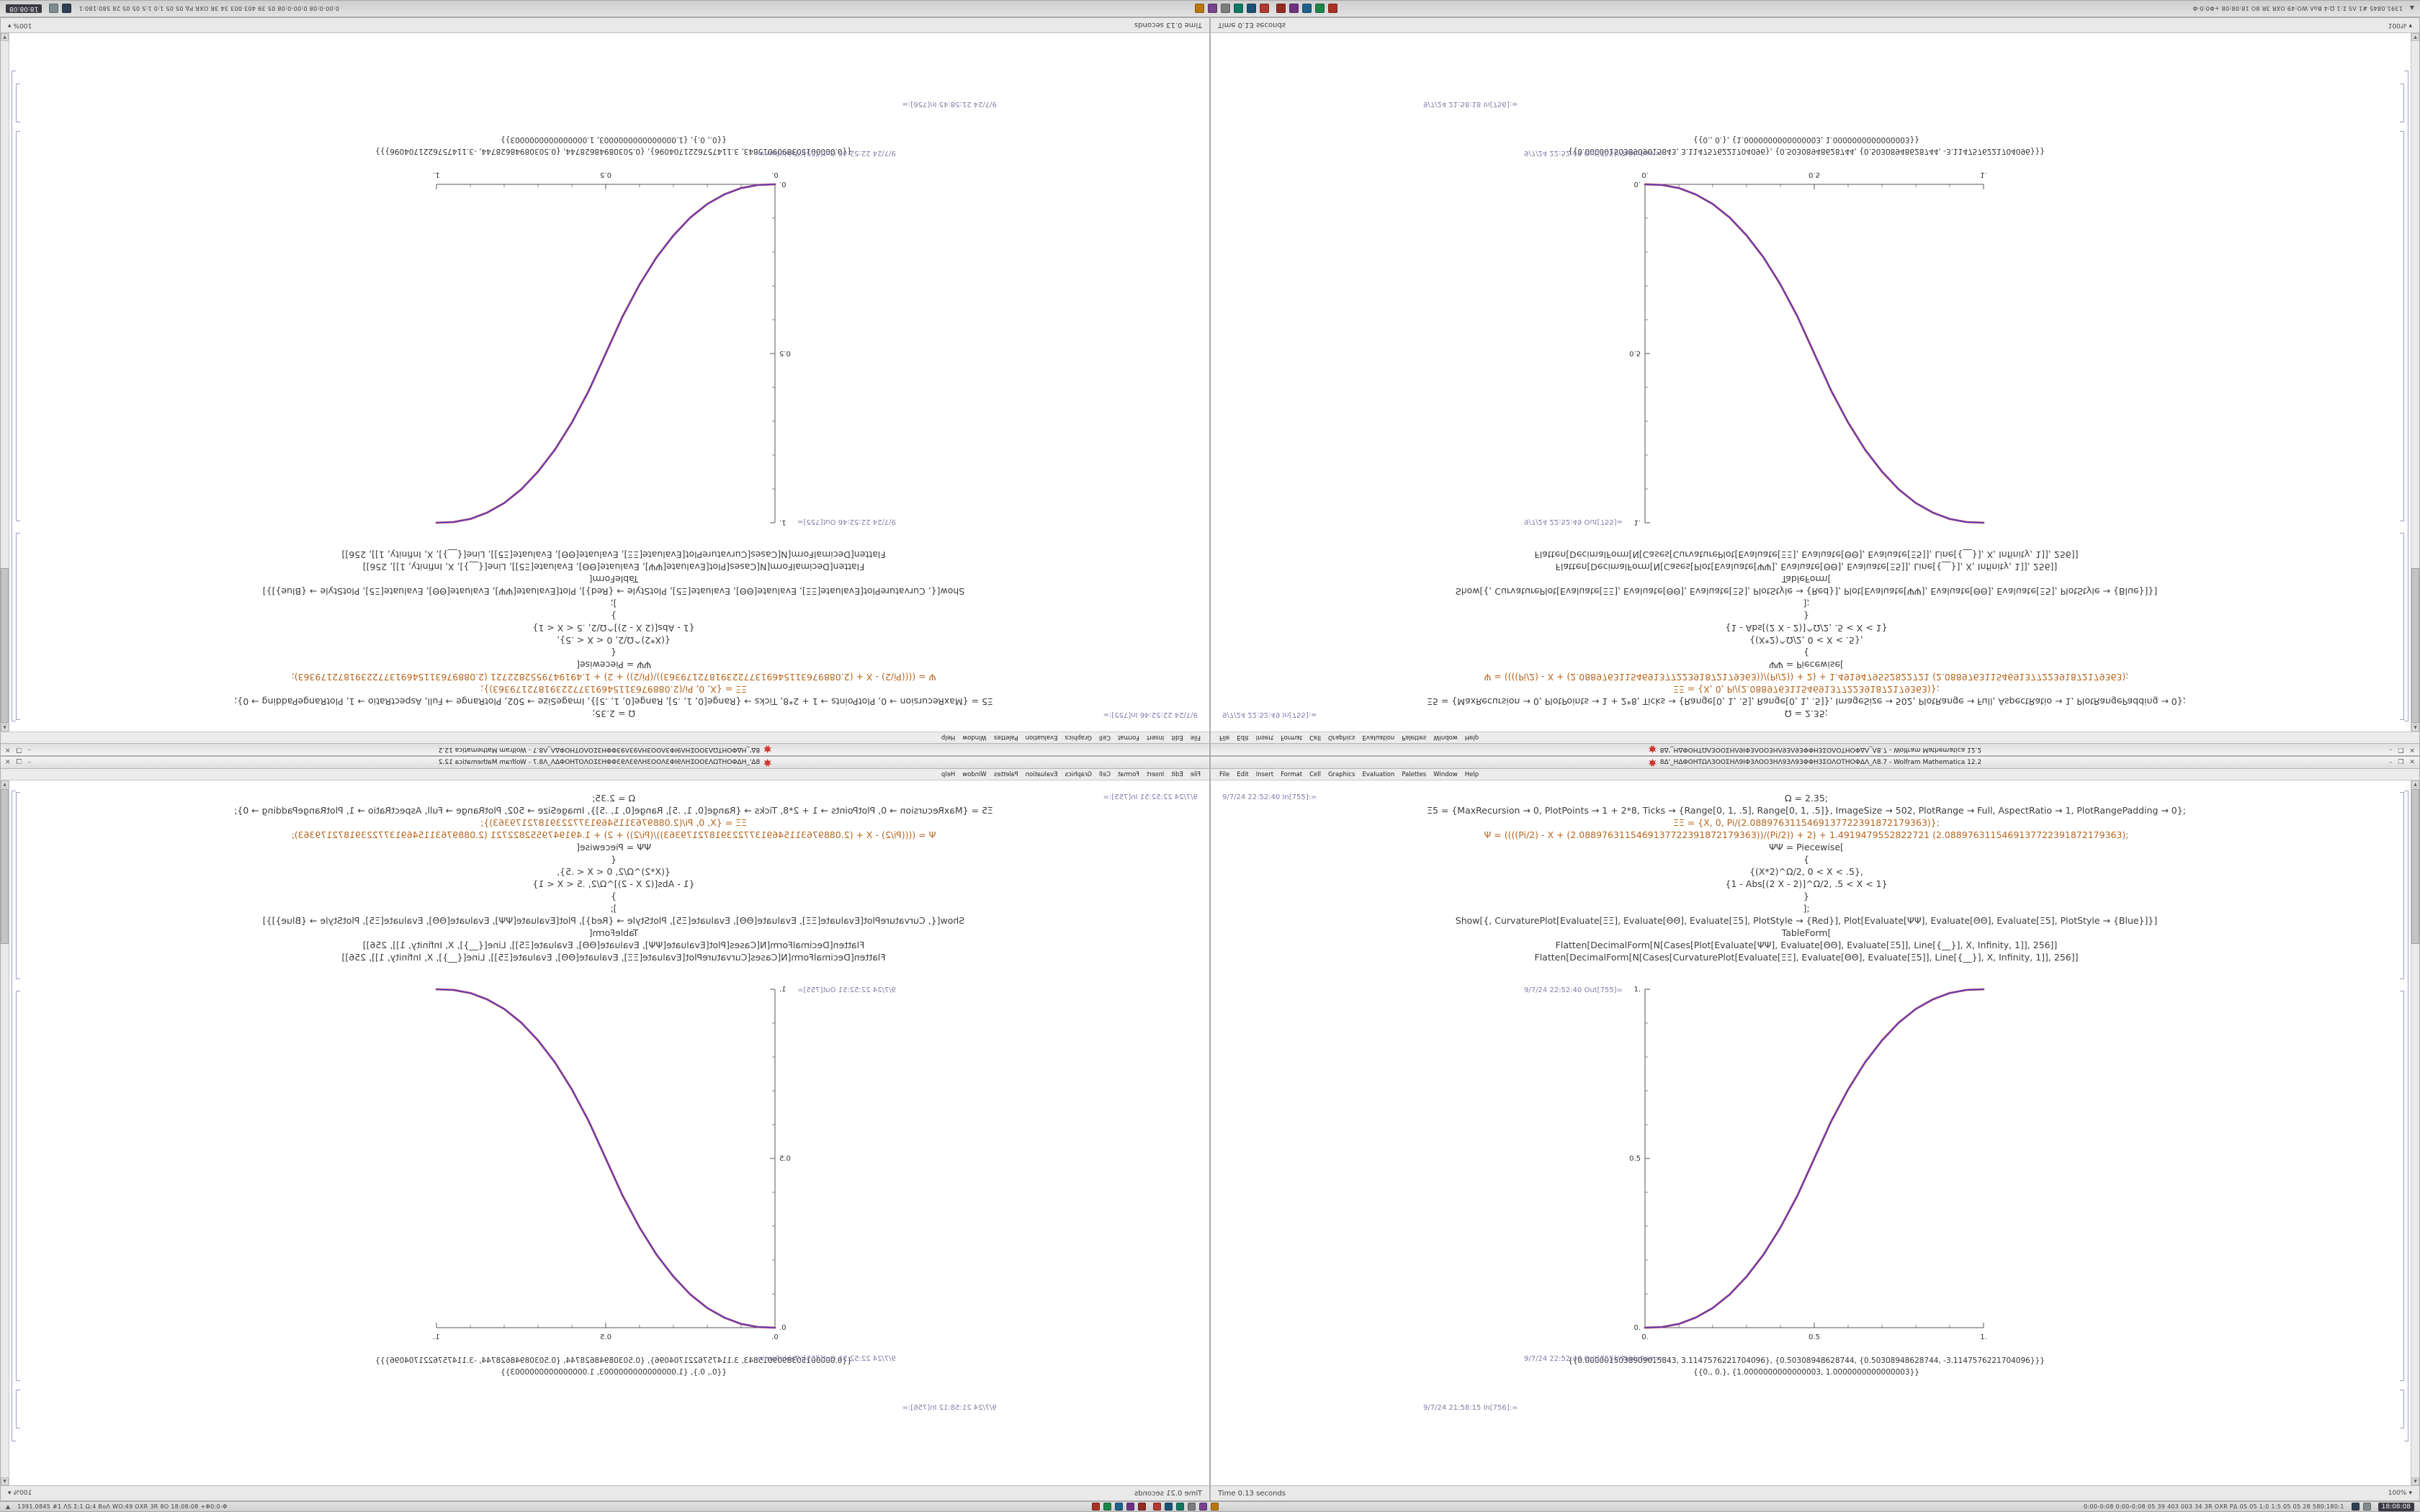  What do you see at coordinates (1264, 9) in the screenshot?
I see `browser-icon` at bounding box center [1264, 9].